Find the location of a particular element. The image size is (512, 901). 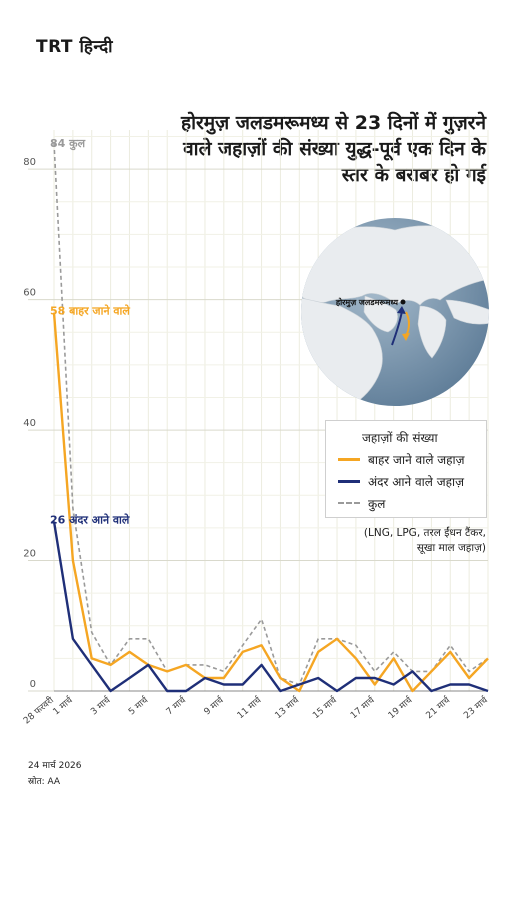

map-label: होरमुज़ जलडमरूमध्य is located at coordinates (367, 302).